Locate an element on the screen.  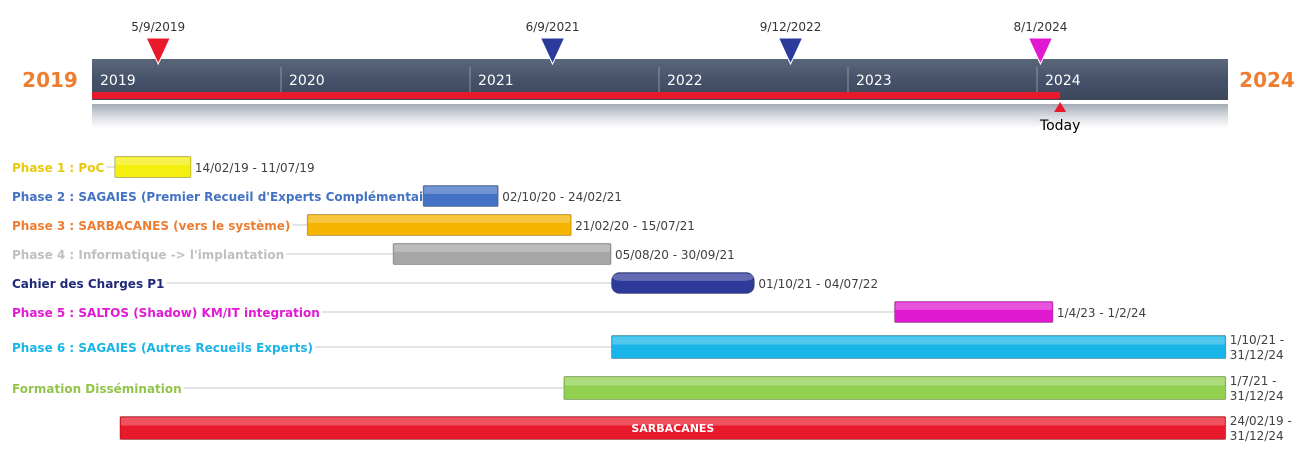
year-tick-label: 2022 is located at coordinates (685, 81).